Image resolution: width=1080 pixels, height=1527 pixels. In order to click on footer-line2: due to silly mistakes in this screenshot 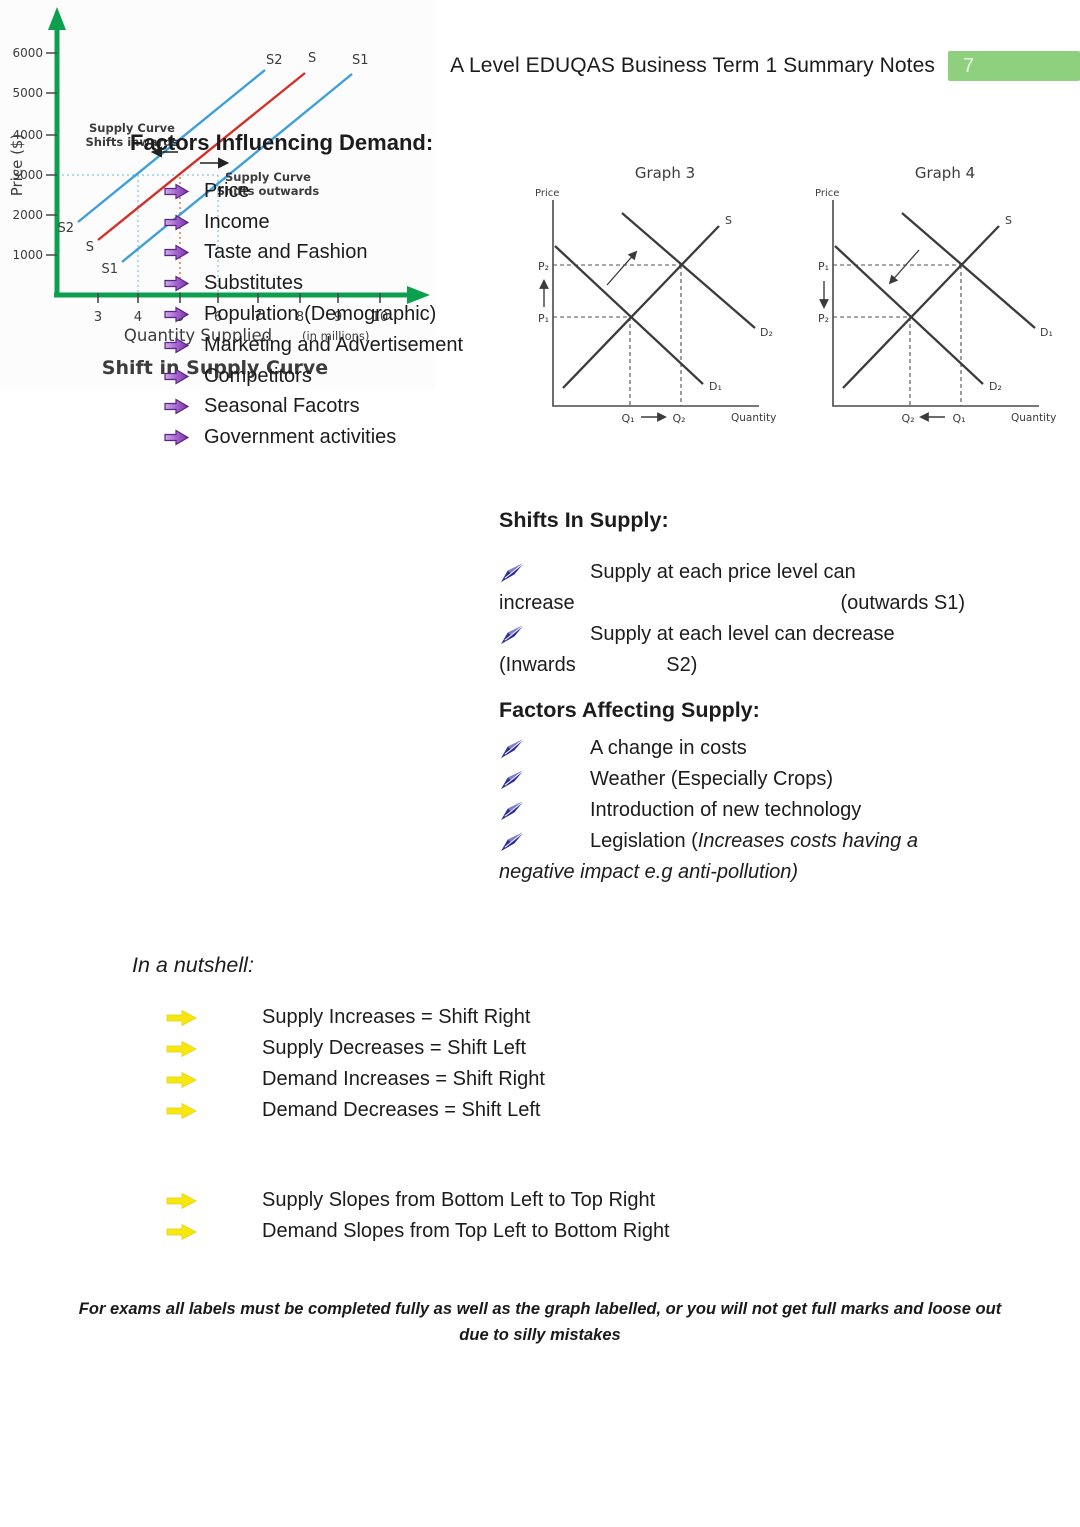, I will do `click(540, 1335)`.